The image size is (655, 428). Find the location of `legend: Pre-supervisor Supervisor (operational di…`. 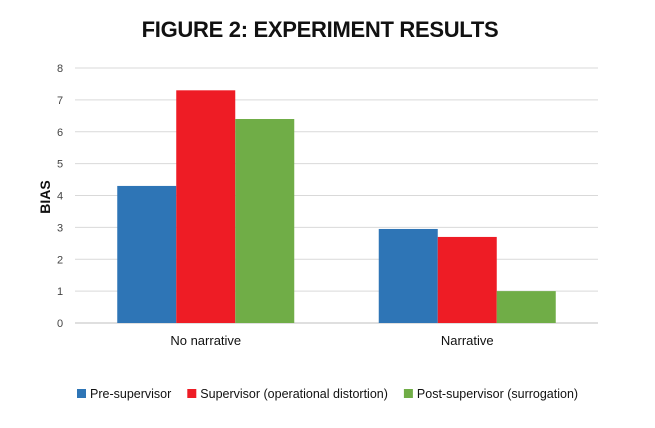

legend: Pre-supervisor Supervisor (operational di… is located at coordinates (327, 394).